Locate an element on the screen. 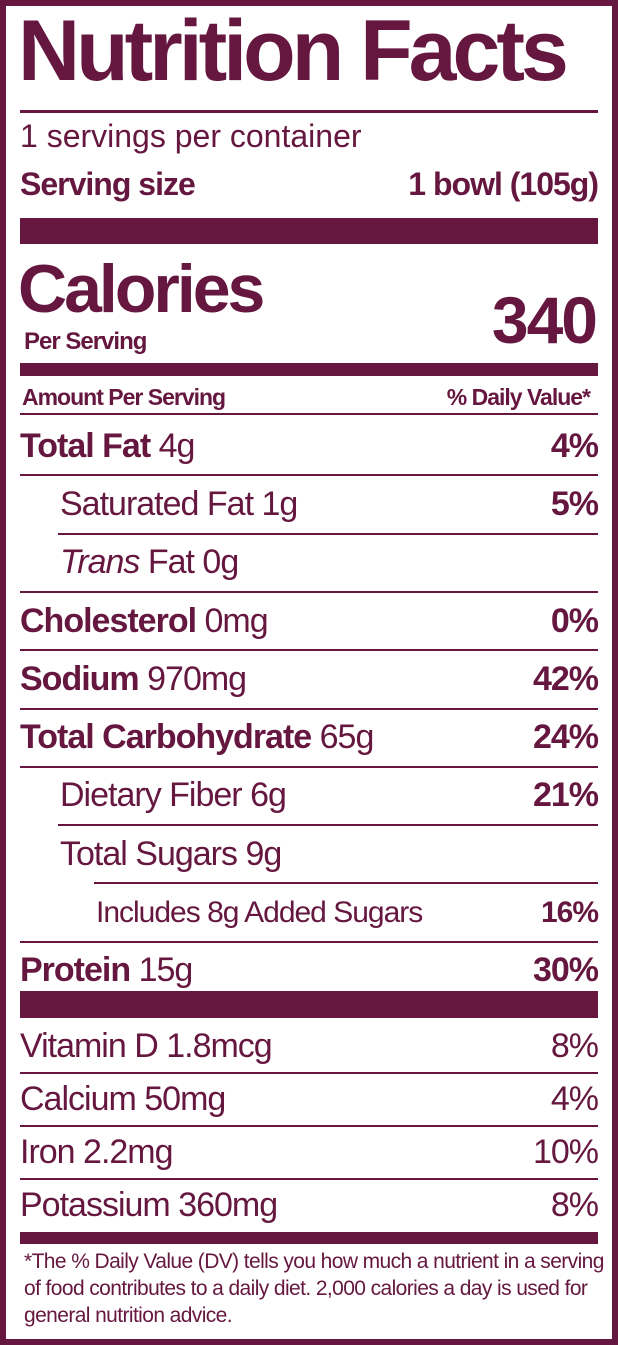  vitamin-row: Vitamin D 1.8mcg 8% is located at coordinates (309, 1046).